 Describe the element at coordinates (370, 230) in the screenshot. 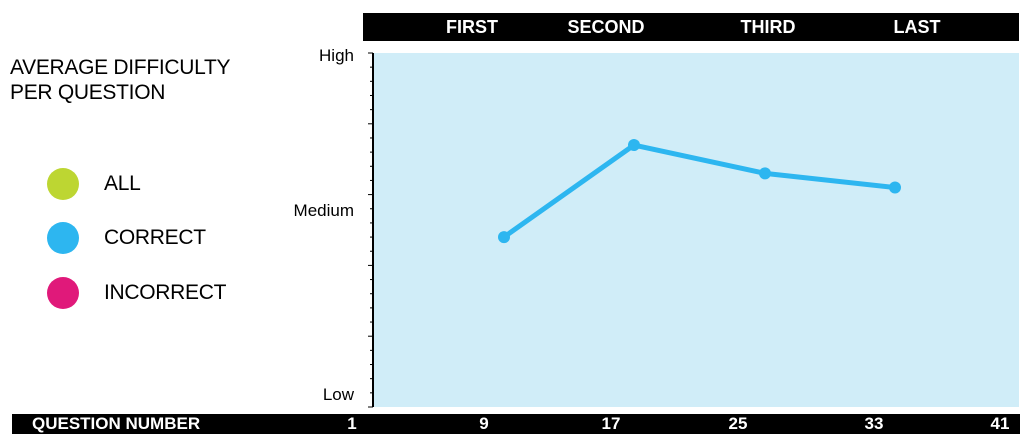

I see `y-axis-ticks` at that location.